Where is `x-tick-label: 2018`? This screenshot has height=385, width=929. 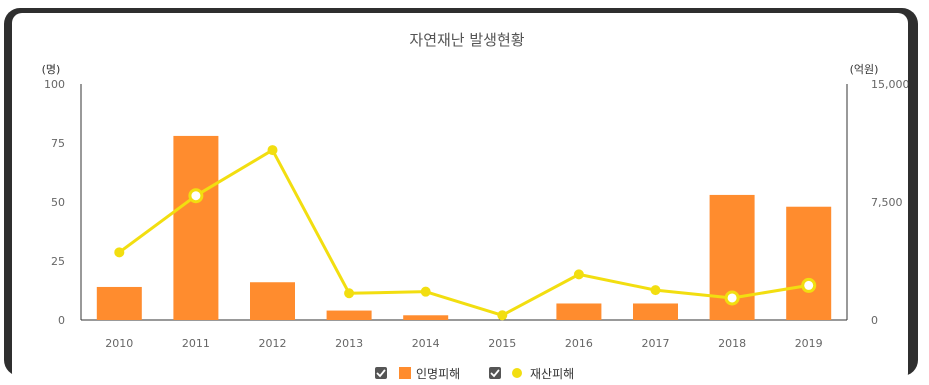
x-tick-label: 2018 is located at coordinates (732, 343).